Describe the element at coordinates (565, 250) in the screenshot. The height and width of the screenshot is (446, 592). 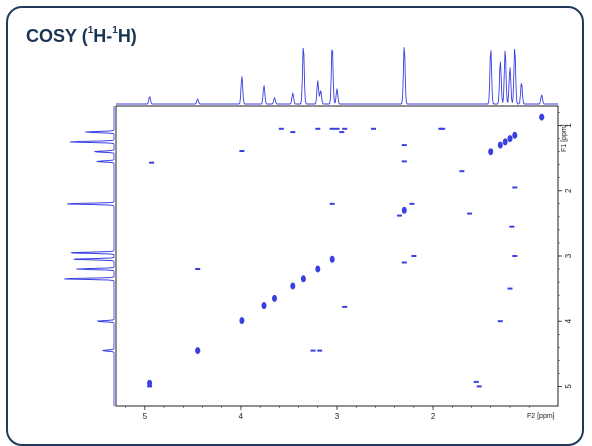
I see `y-axis: 1 2 3 4 5` at that location.